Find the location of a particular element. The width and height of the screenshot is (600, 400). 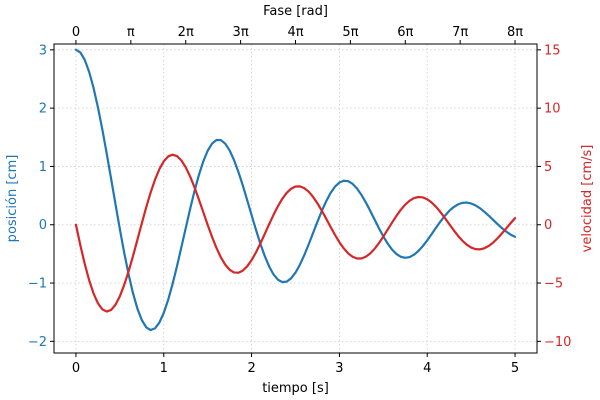

y-right-tick-label: 10 is located at coordinates (552, 109).